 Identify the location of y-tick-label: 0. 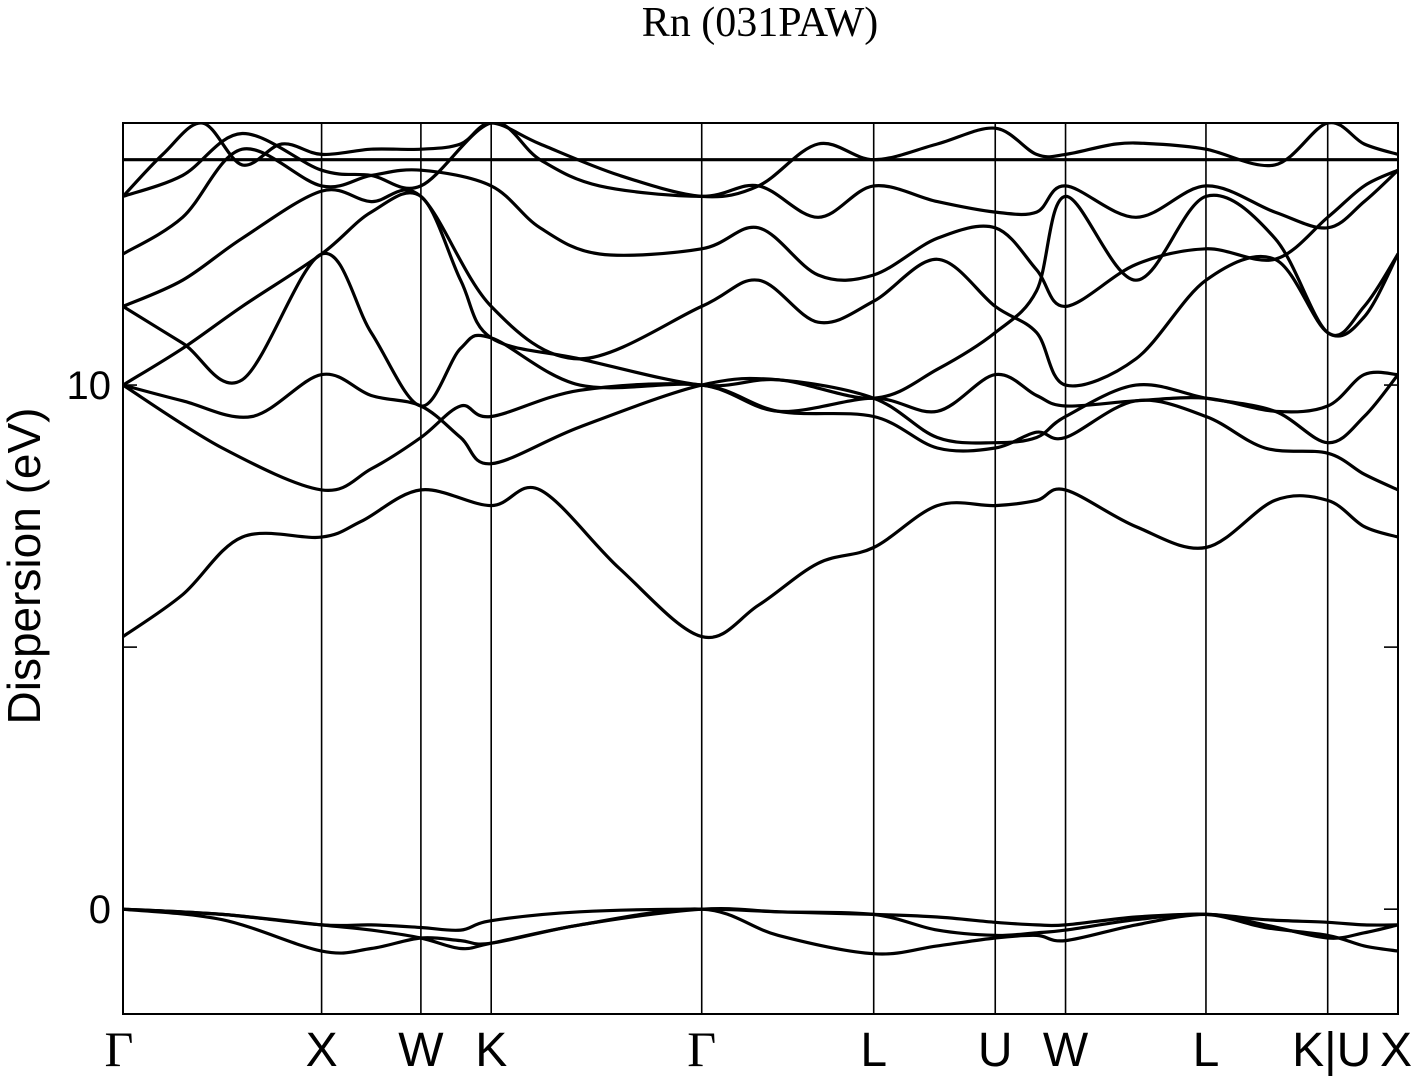
(100, 910).